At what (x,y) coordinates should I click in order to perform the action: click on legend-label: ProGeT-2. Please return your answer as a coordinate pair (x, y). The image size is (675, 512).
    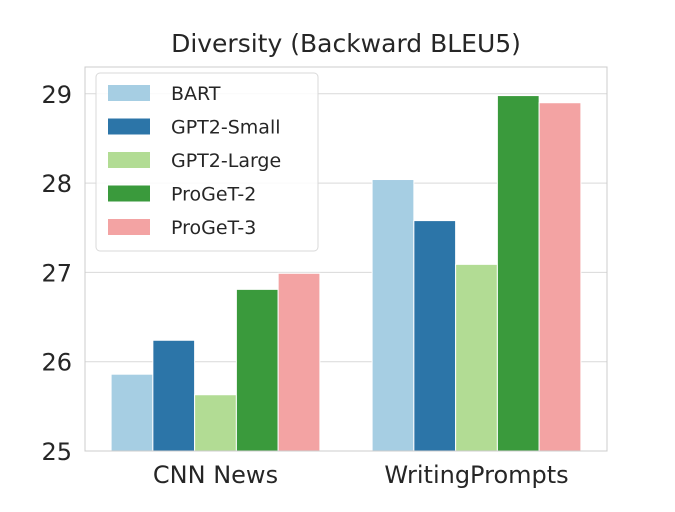
    Looking at the image, I should click on (213, 195).